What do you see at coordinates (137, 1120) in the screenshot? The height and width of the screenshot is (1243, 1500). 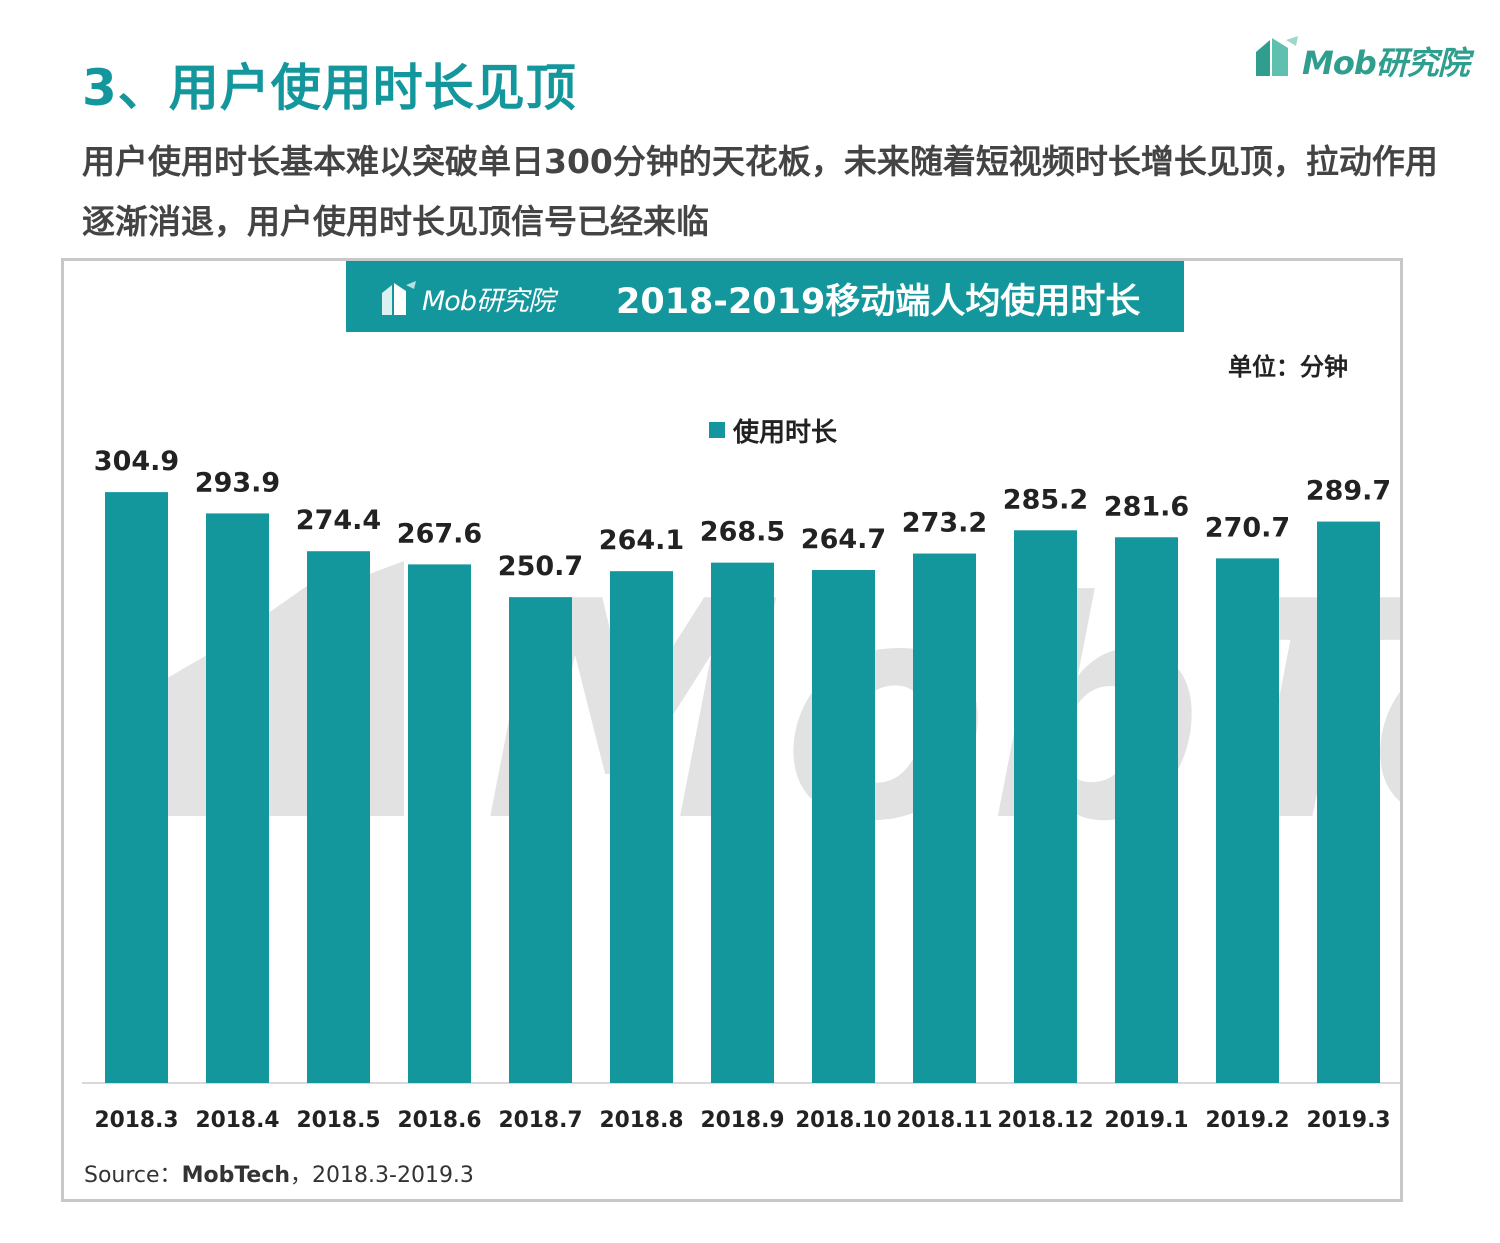 I see `category-label-2018.3: 2018.3` at bounding box center [137, 1120].